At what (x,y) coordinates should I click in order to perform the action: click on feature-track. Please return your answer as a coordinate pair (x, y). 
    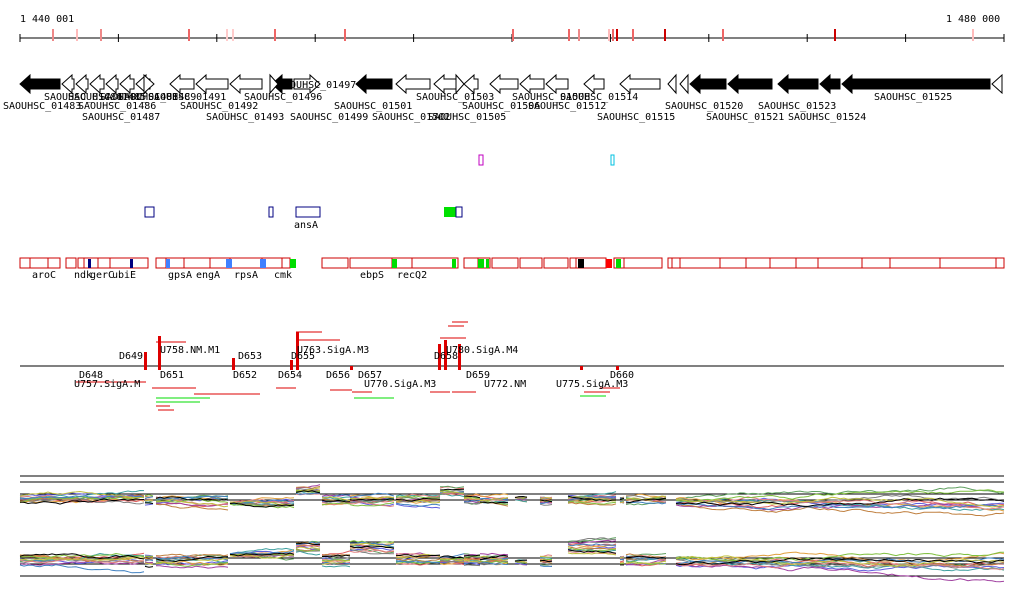
    Looking at the image, I should click on (379, 186).